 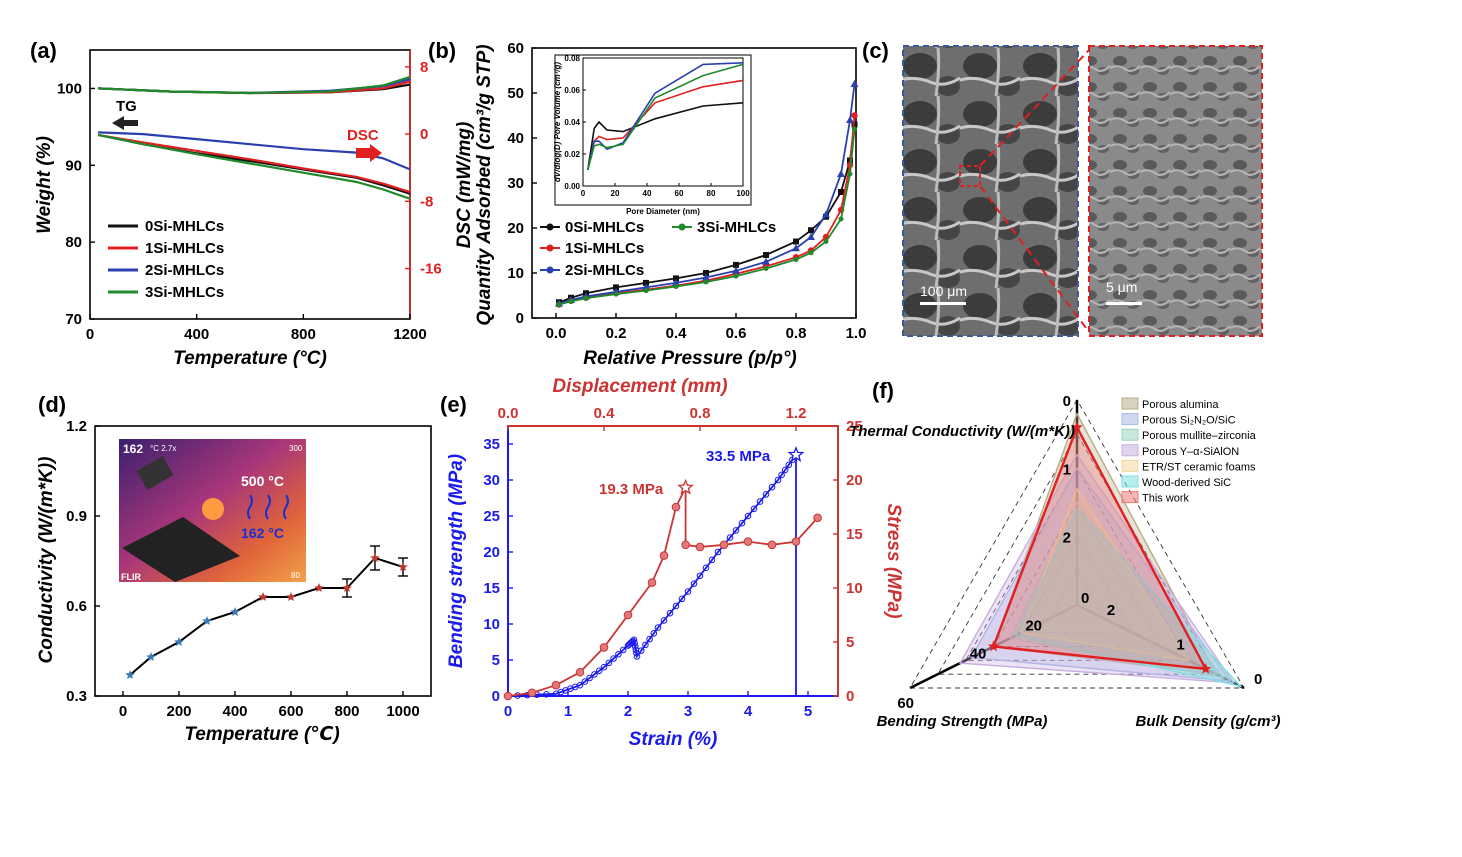 I want to click on y2-tick-label: 5, so click(x=850, y=642).